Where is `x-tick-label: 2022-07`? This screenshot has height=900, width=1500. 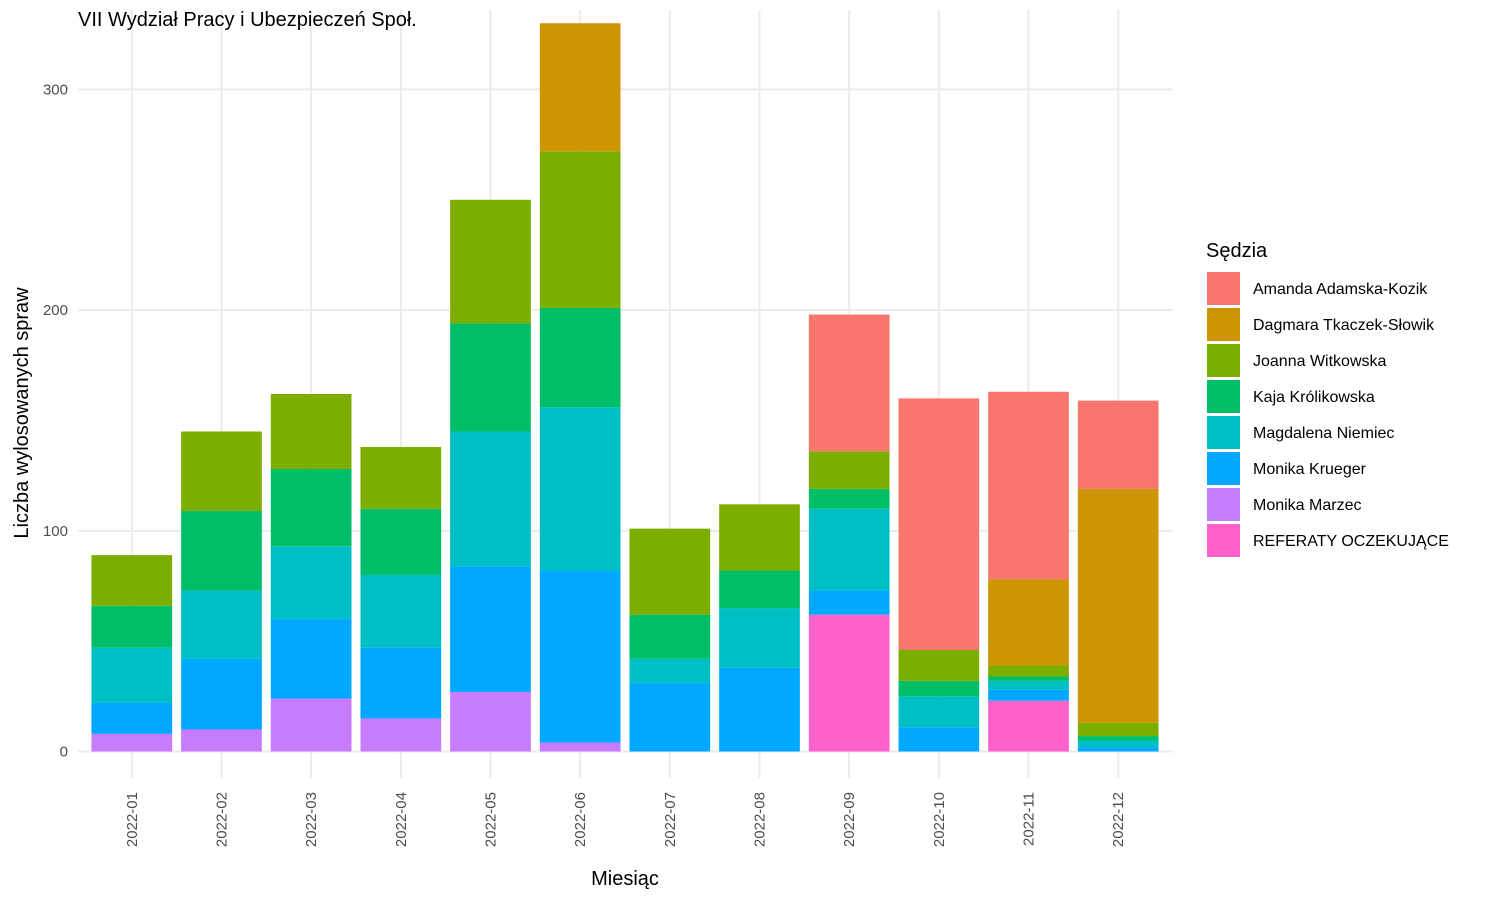 x-tick-label: 2022-07 is located at coordinates (670, 819).